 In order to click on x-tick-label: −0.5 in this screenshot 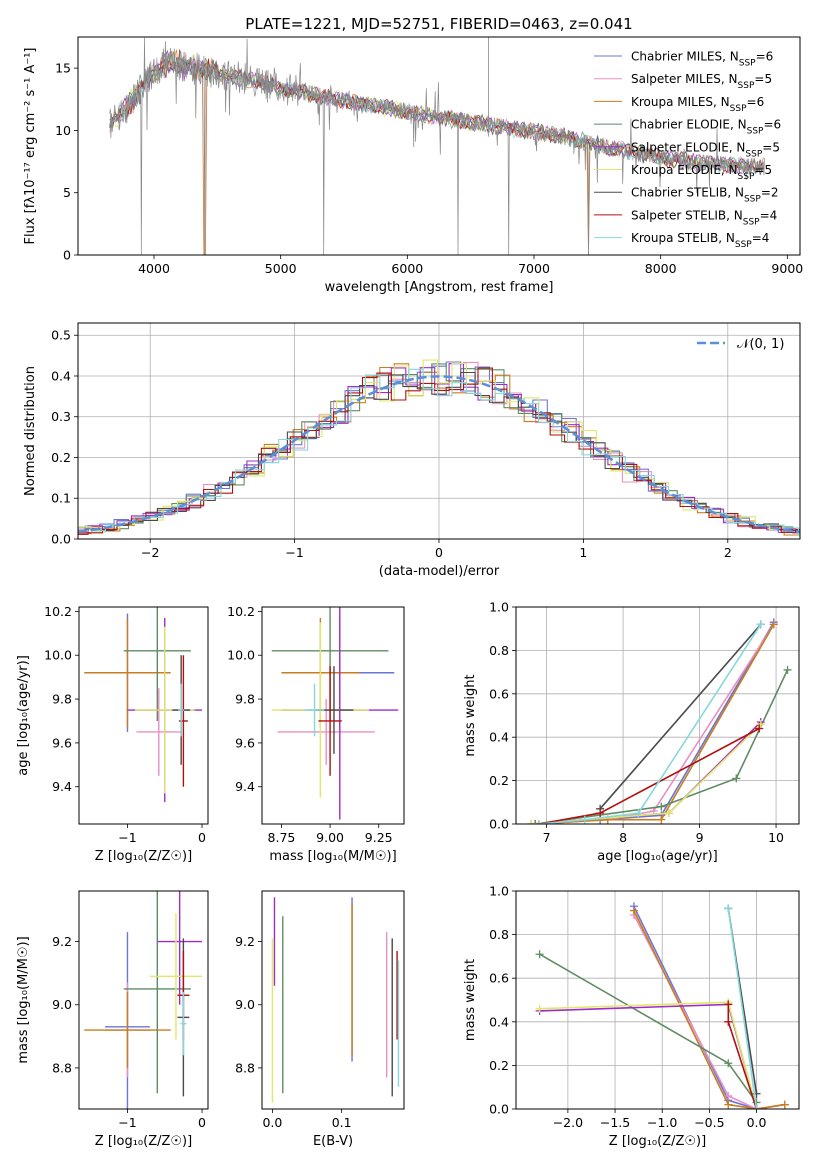, I will do `click(709, 1122)`.